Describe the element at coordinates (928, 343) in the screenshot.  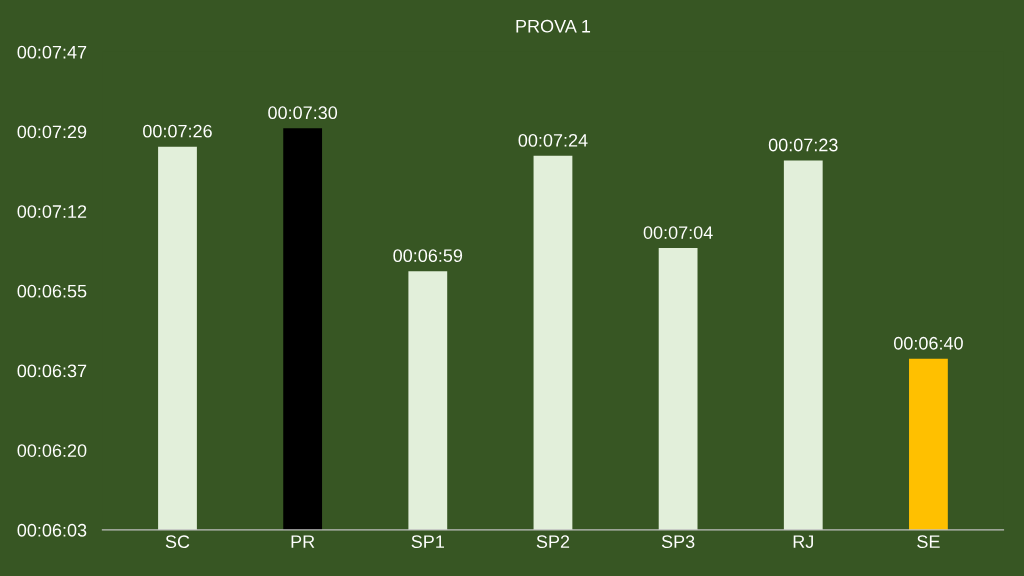
I see `data-label: 00:06:40` at that location.